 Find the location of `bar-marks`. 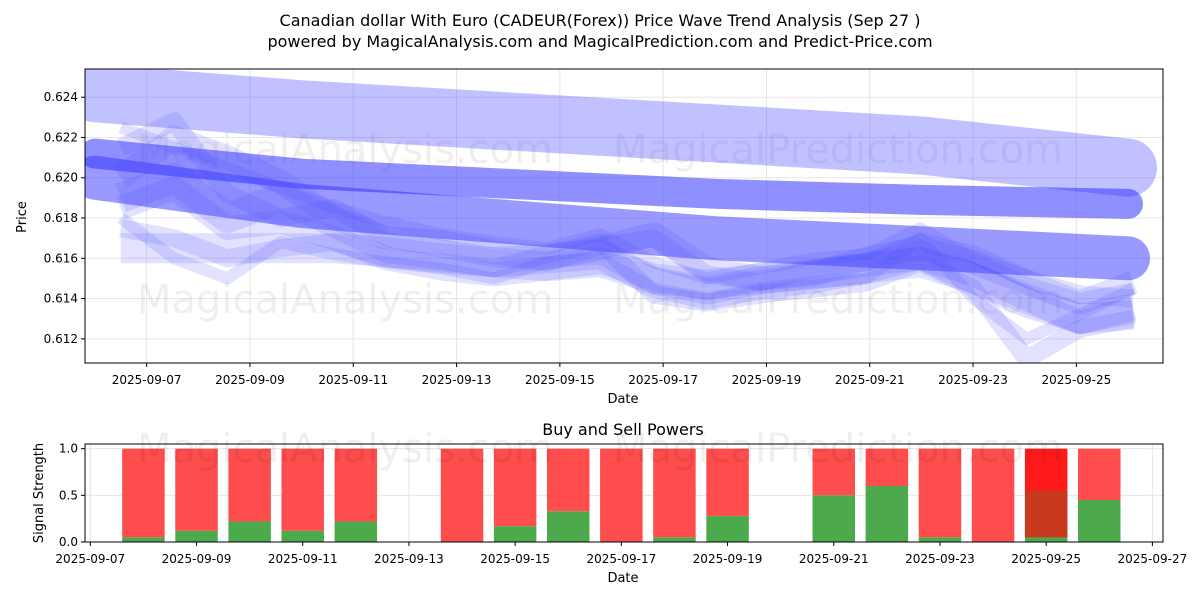

bar-marks is located at coordinates (621, 495).